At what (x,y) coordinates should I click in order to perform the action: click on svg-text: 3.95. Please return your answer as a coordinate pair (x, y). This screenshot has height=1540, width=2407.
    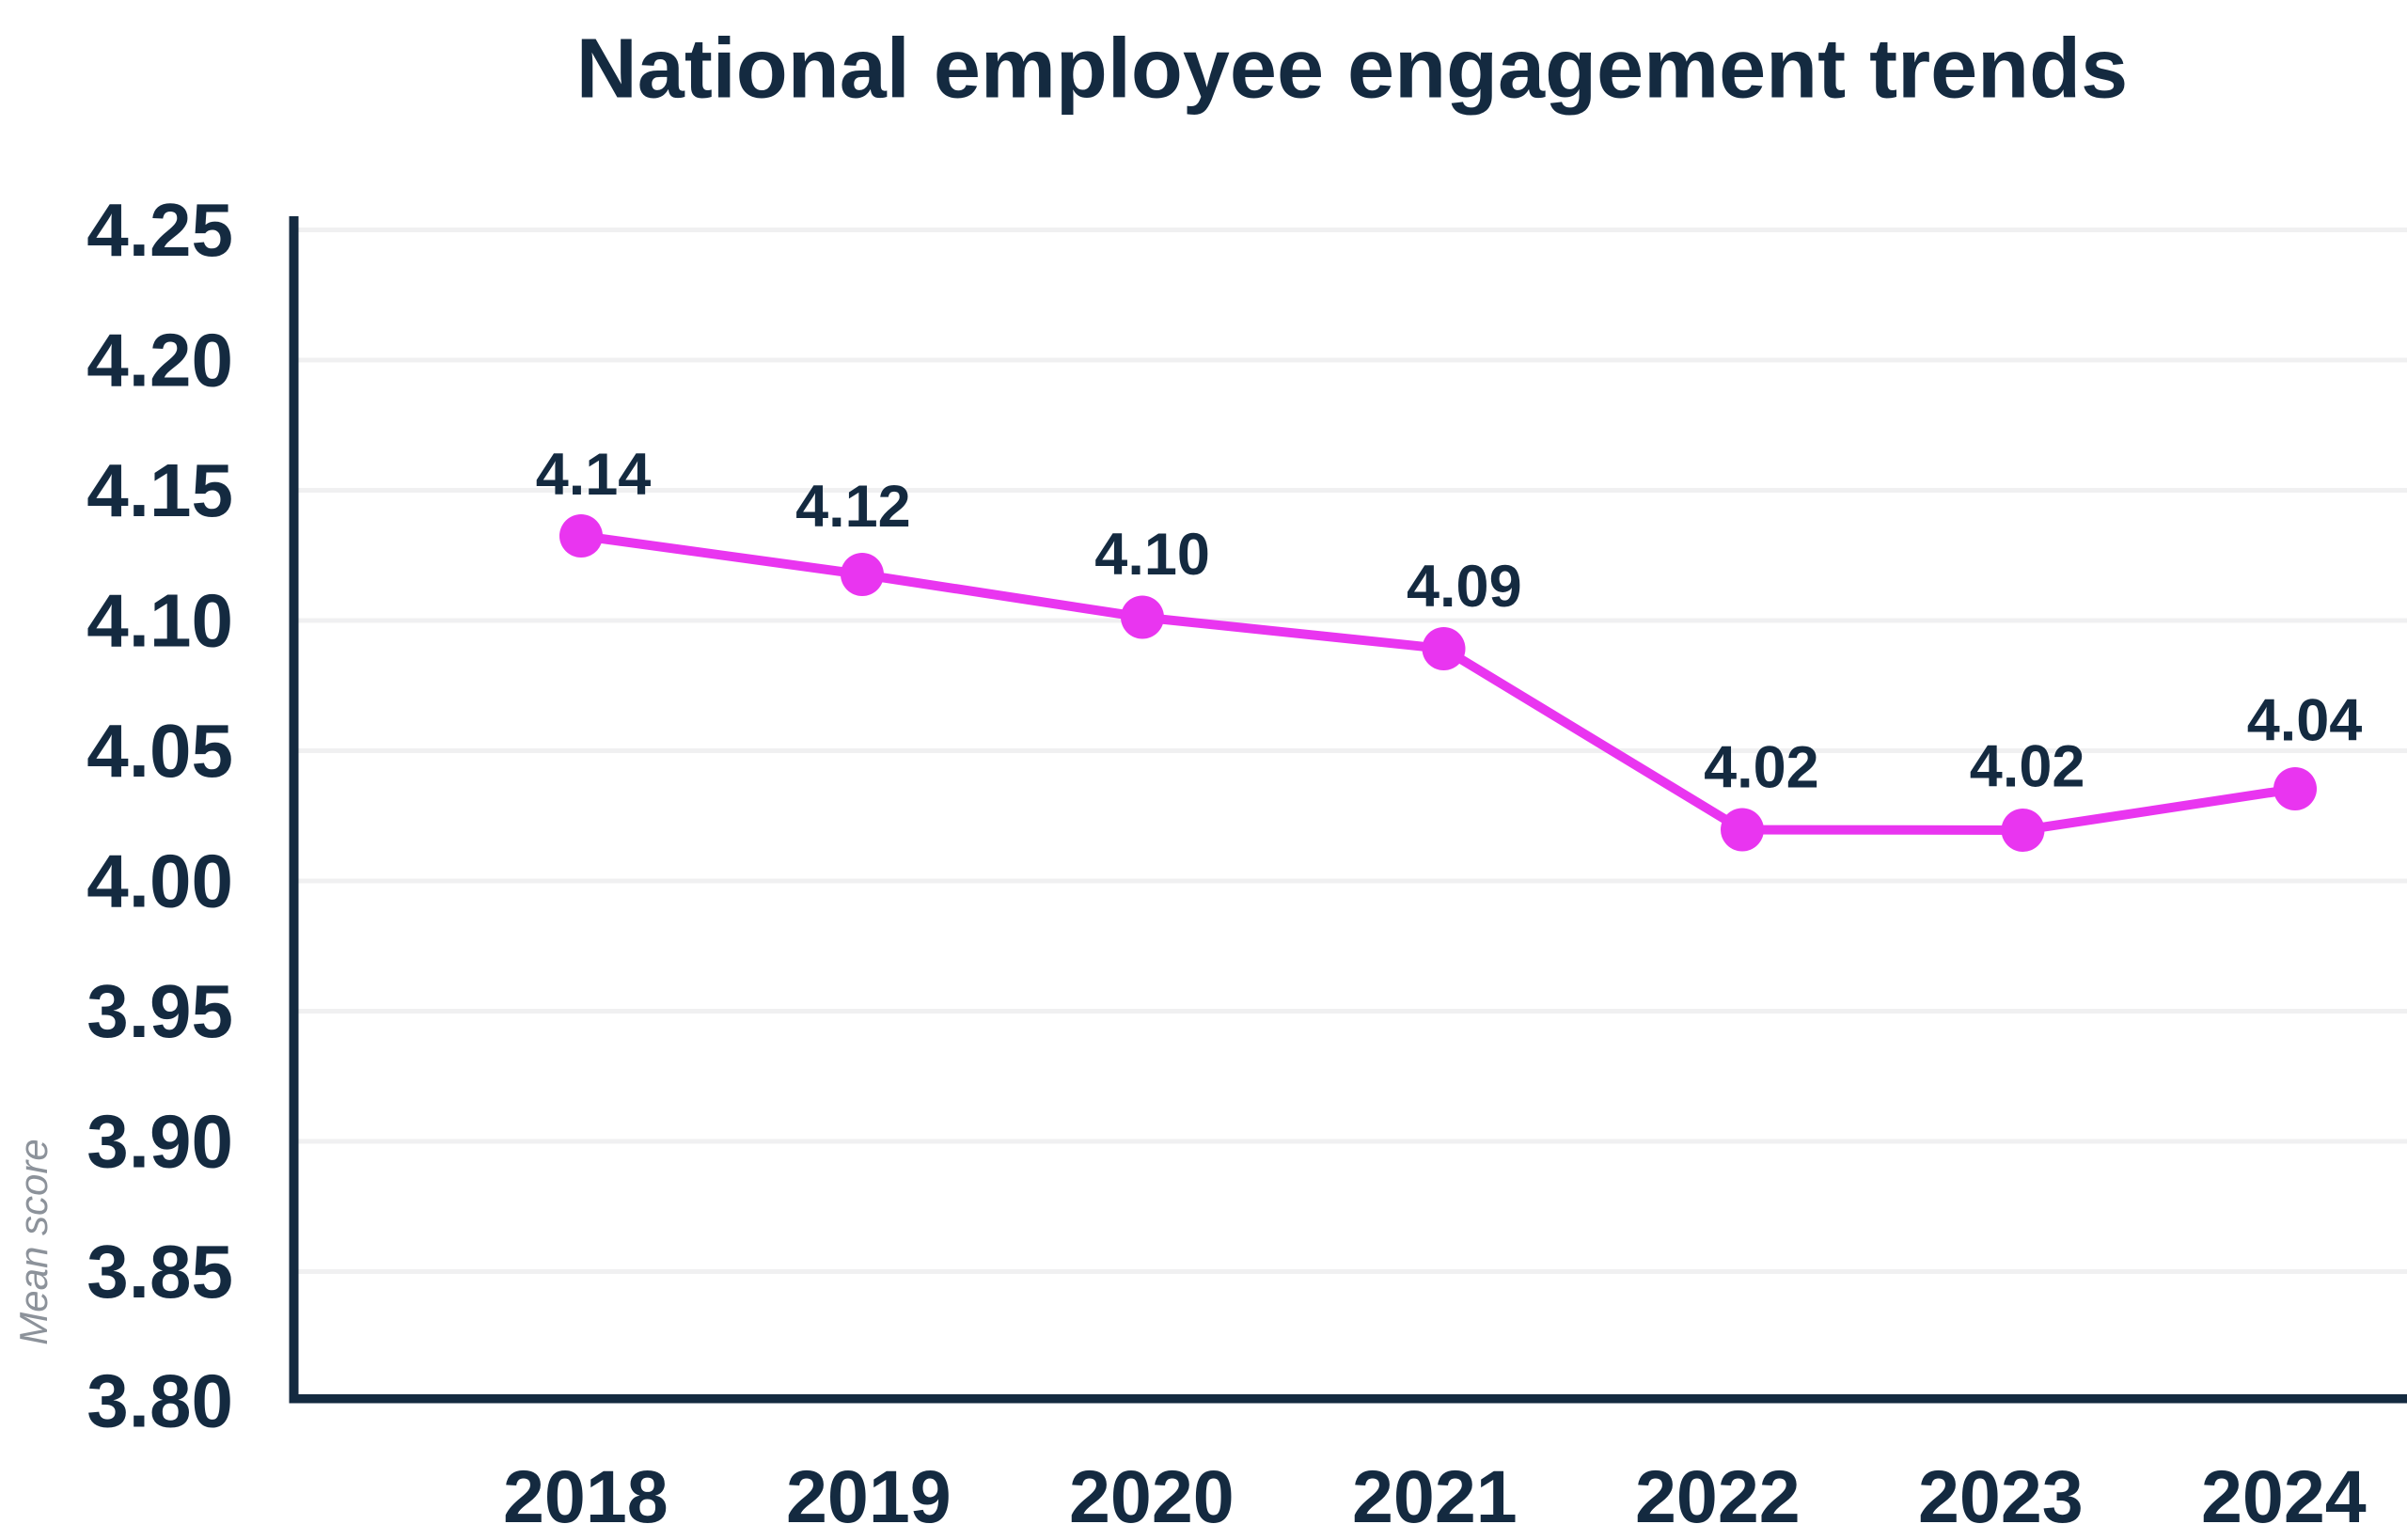
    Looking at the image, I should click on (160, 1011).